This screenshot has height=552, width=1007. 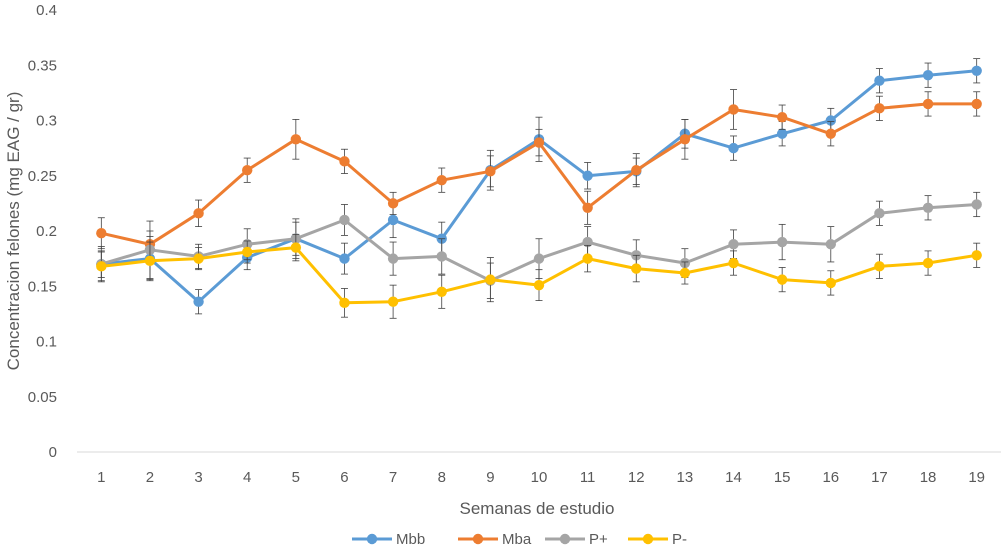 What do you see at coordinates (46, 342) in the screenshot?
I see `y-tick-label: 0.1` at bounding box center [46, 342].